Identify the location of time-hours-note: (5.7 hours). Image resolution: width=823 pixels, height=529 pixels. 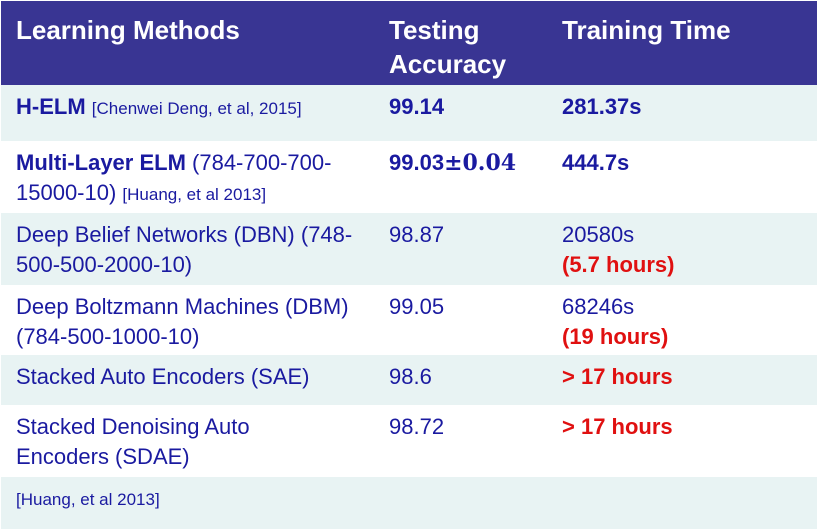
(618, 264).